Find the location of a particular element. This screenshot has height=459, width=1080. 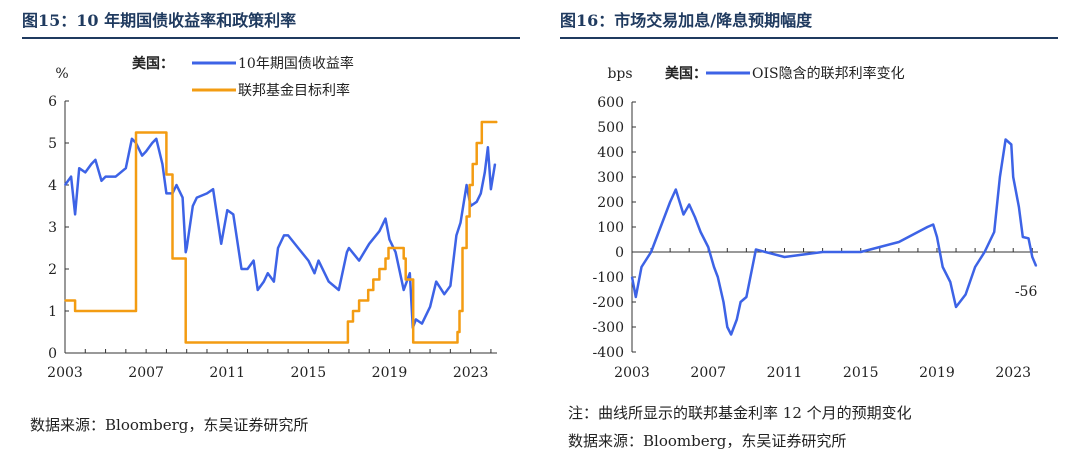

left-y-tick-label: 3 is located at coordinates (52, 228).